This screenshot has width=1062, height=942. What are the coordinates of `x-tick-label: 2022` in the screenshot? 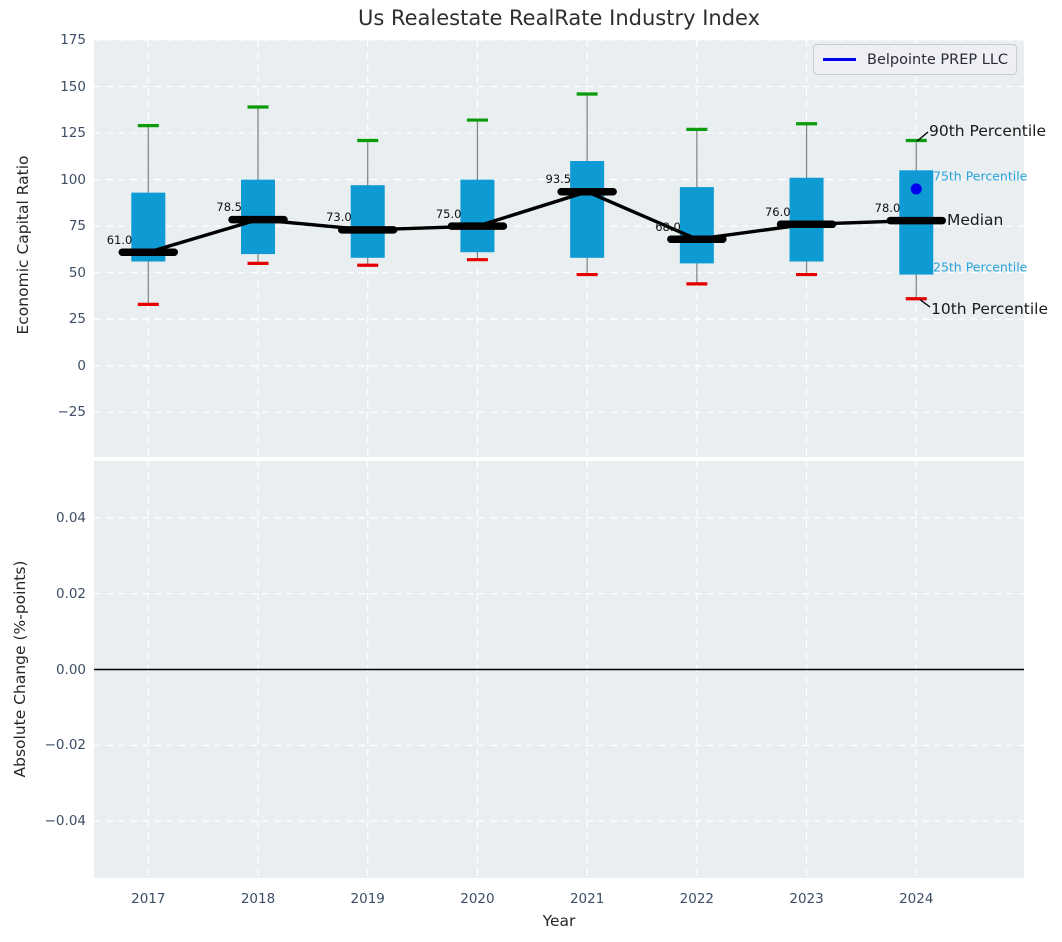 It's located at (697, 899).